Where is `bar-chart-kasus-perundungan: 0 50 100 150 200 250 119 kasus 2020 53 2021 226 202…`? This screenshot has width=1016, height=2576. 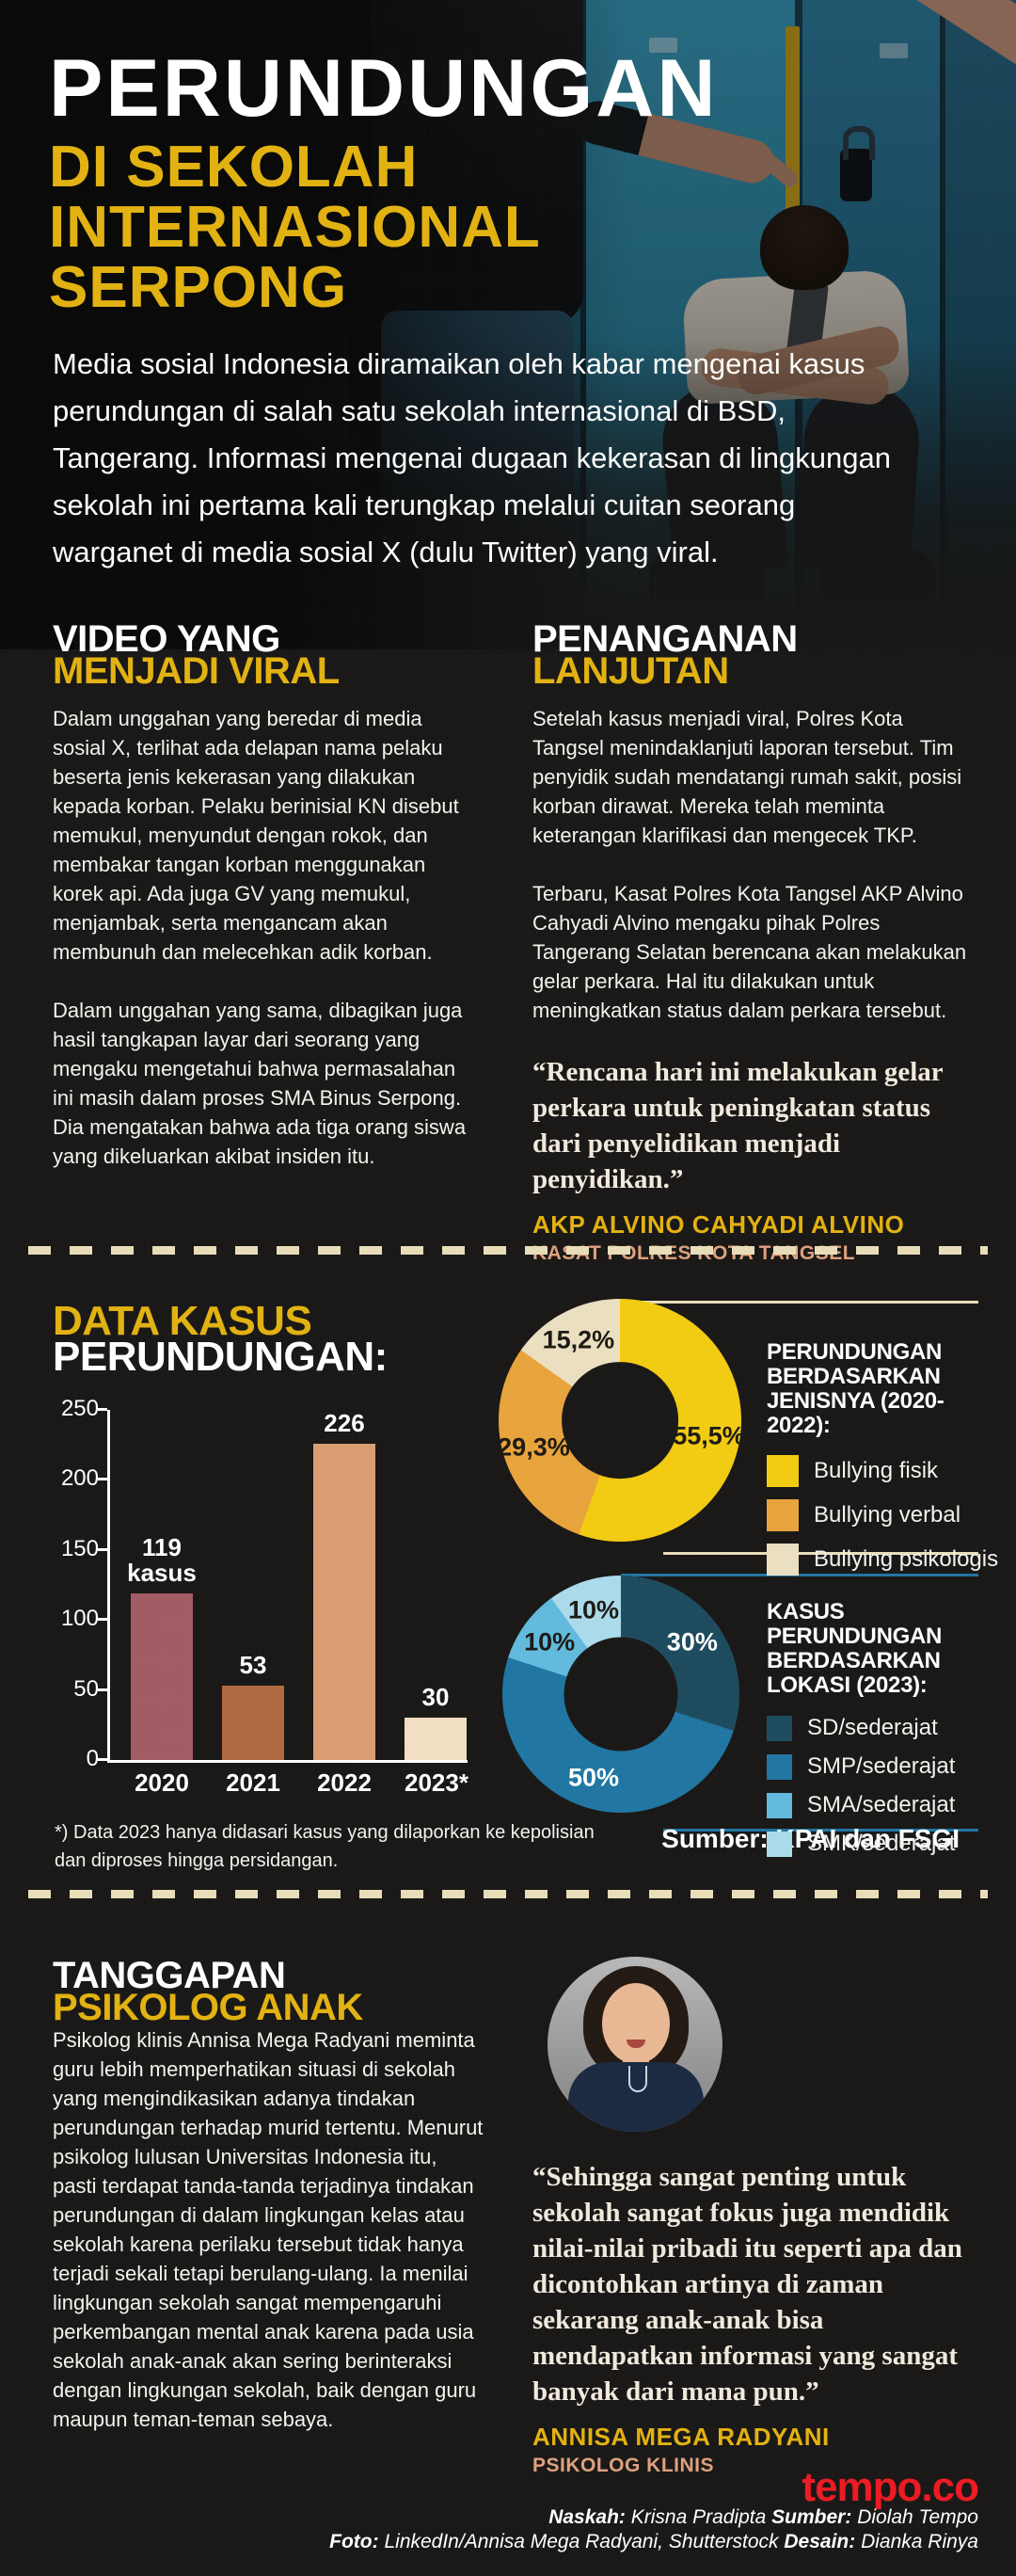 bar-chart-kasus-perundungan: 0 50 100 150 200 250 119 kasus 2020 53 2021 226 202… is located at coordinates (271, 1600).